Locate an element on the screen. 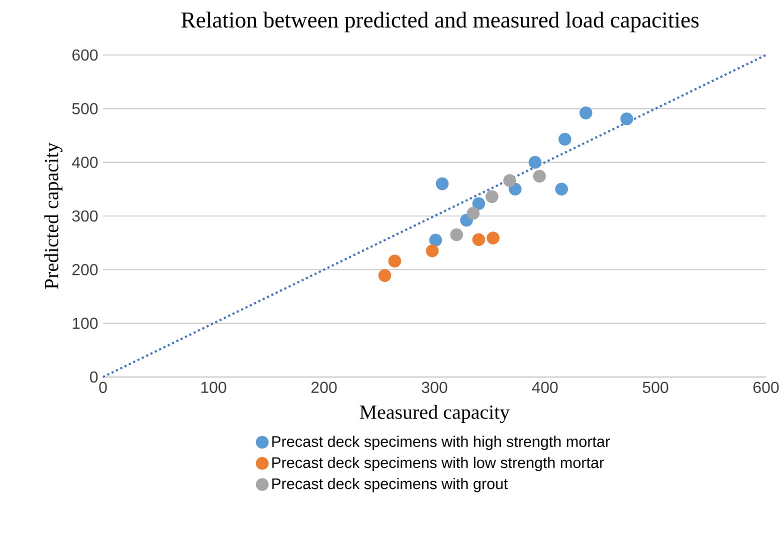  x-tick-label: 100 is located at coordinates (213, 388).